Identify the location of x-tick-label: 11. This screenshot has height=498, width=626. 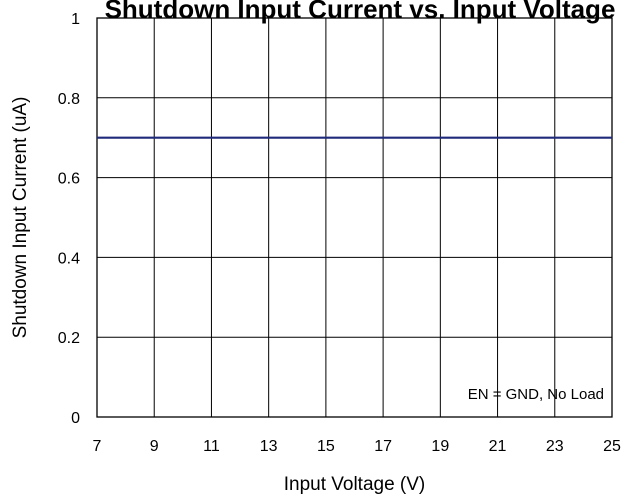
(211, 446).